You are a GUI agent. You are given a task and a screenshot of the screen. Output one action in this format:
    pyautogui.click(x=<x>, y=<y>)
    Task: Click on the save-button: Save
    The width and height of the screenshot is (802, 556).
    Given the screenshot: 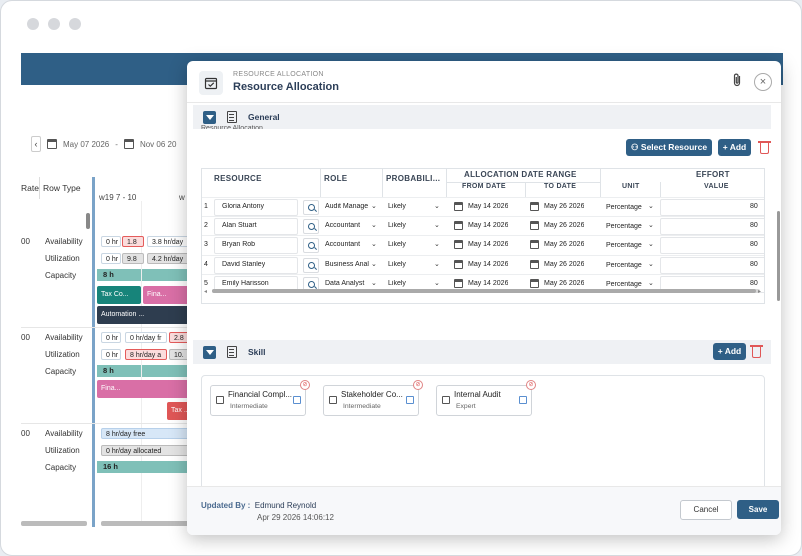 What is the action you would take?
    pyautogui.click(x=758, y=509)
    